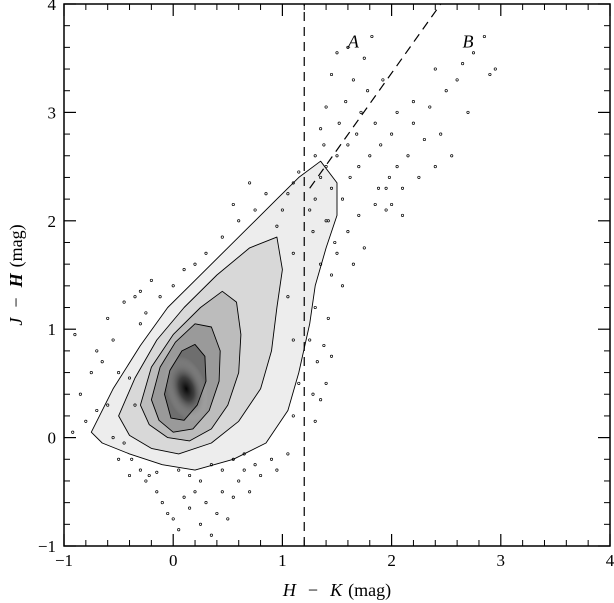 The width and height of the screenshot is (614, 603). Describe the element at coordinates (64, 560) in the screenshot. I see `x-tick-label: −1` at that location.